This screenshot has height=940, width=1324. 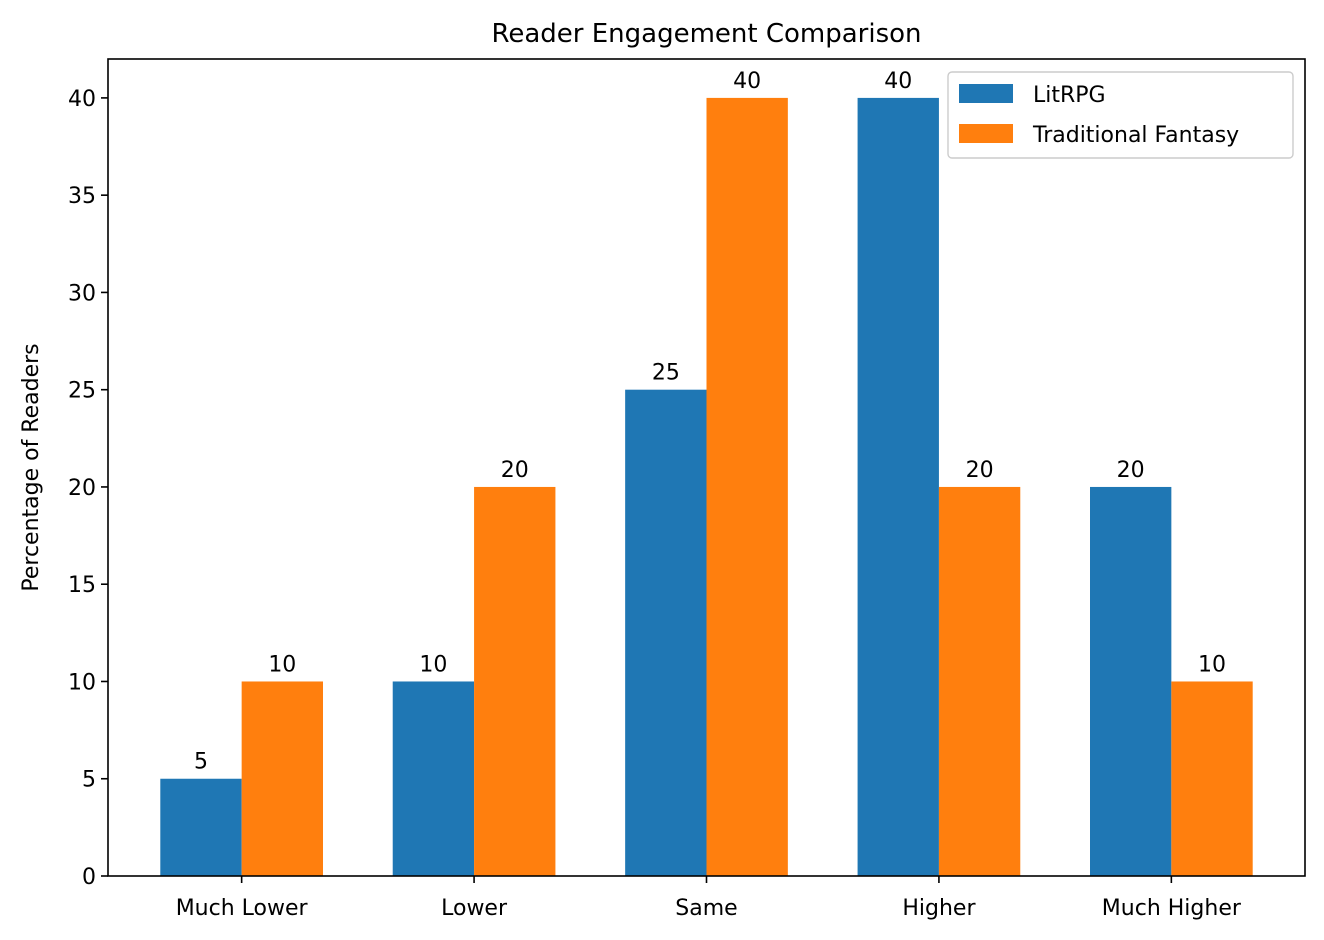 What do you see at coordinates (31, 467) in the screenshot?
I see `y-axis-title: Percentage of Readers` at bounding box center [31, 467].